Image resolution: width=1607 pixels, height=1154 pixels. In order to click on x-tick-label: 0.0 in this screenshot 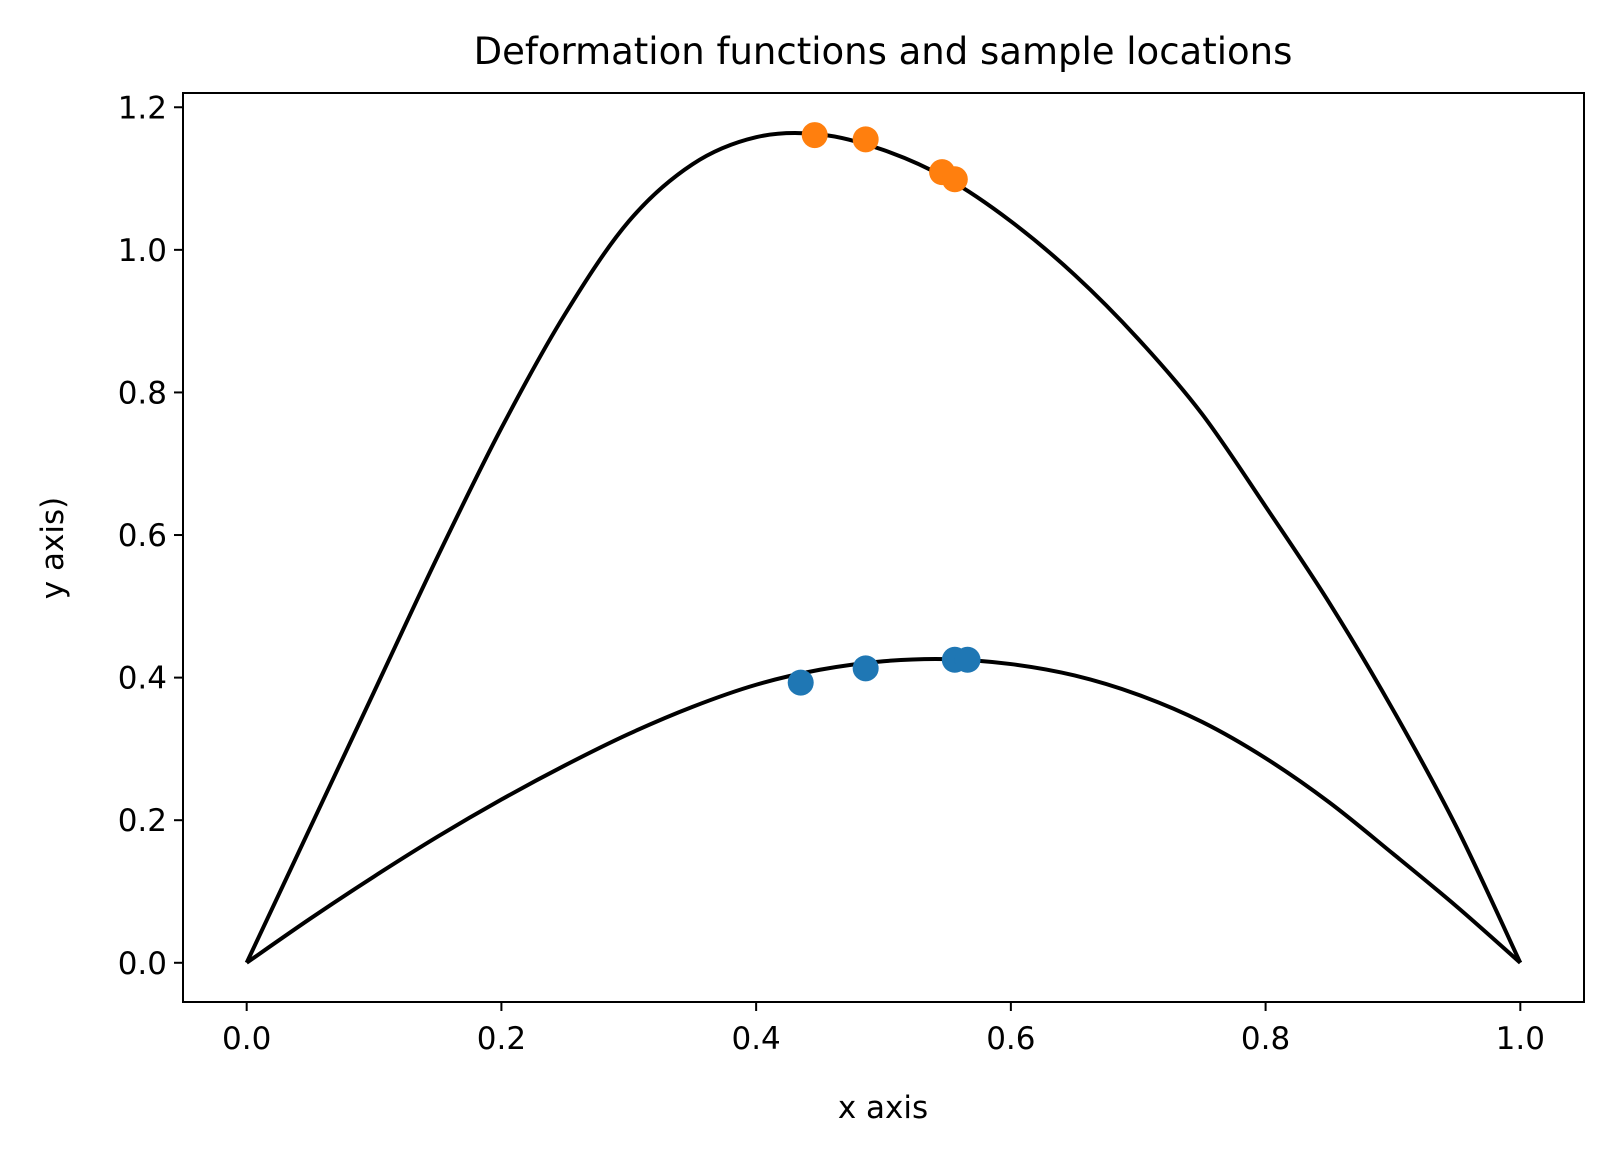, I will do `click(246, 1039)`.